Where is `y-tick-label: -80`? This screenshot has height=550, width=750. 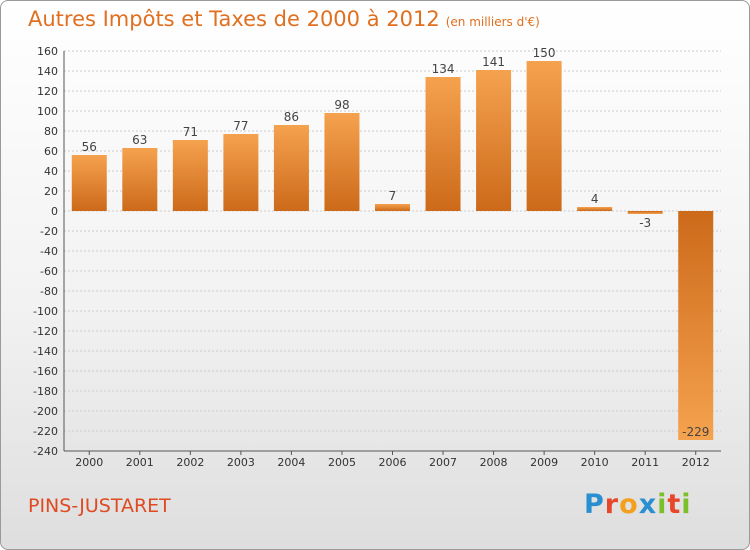 y-tick-label: -80 is located at coordinates (49, 291).